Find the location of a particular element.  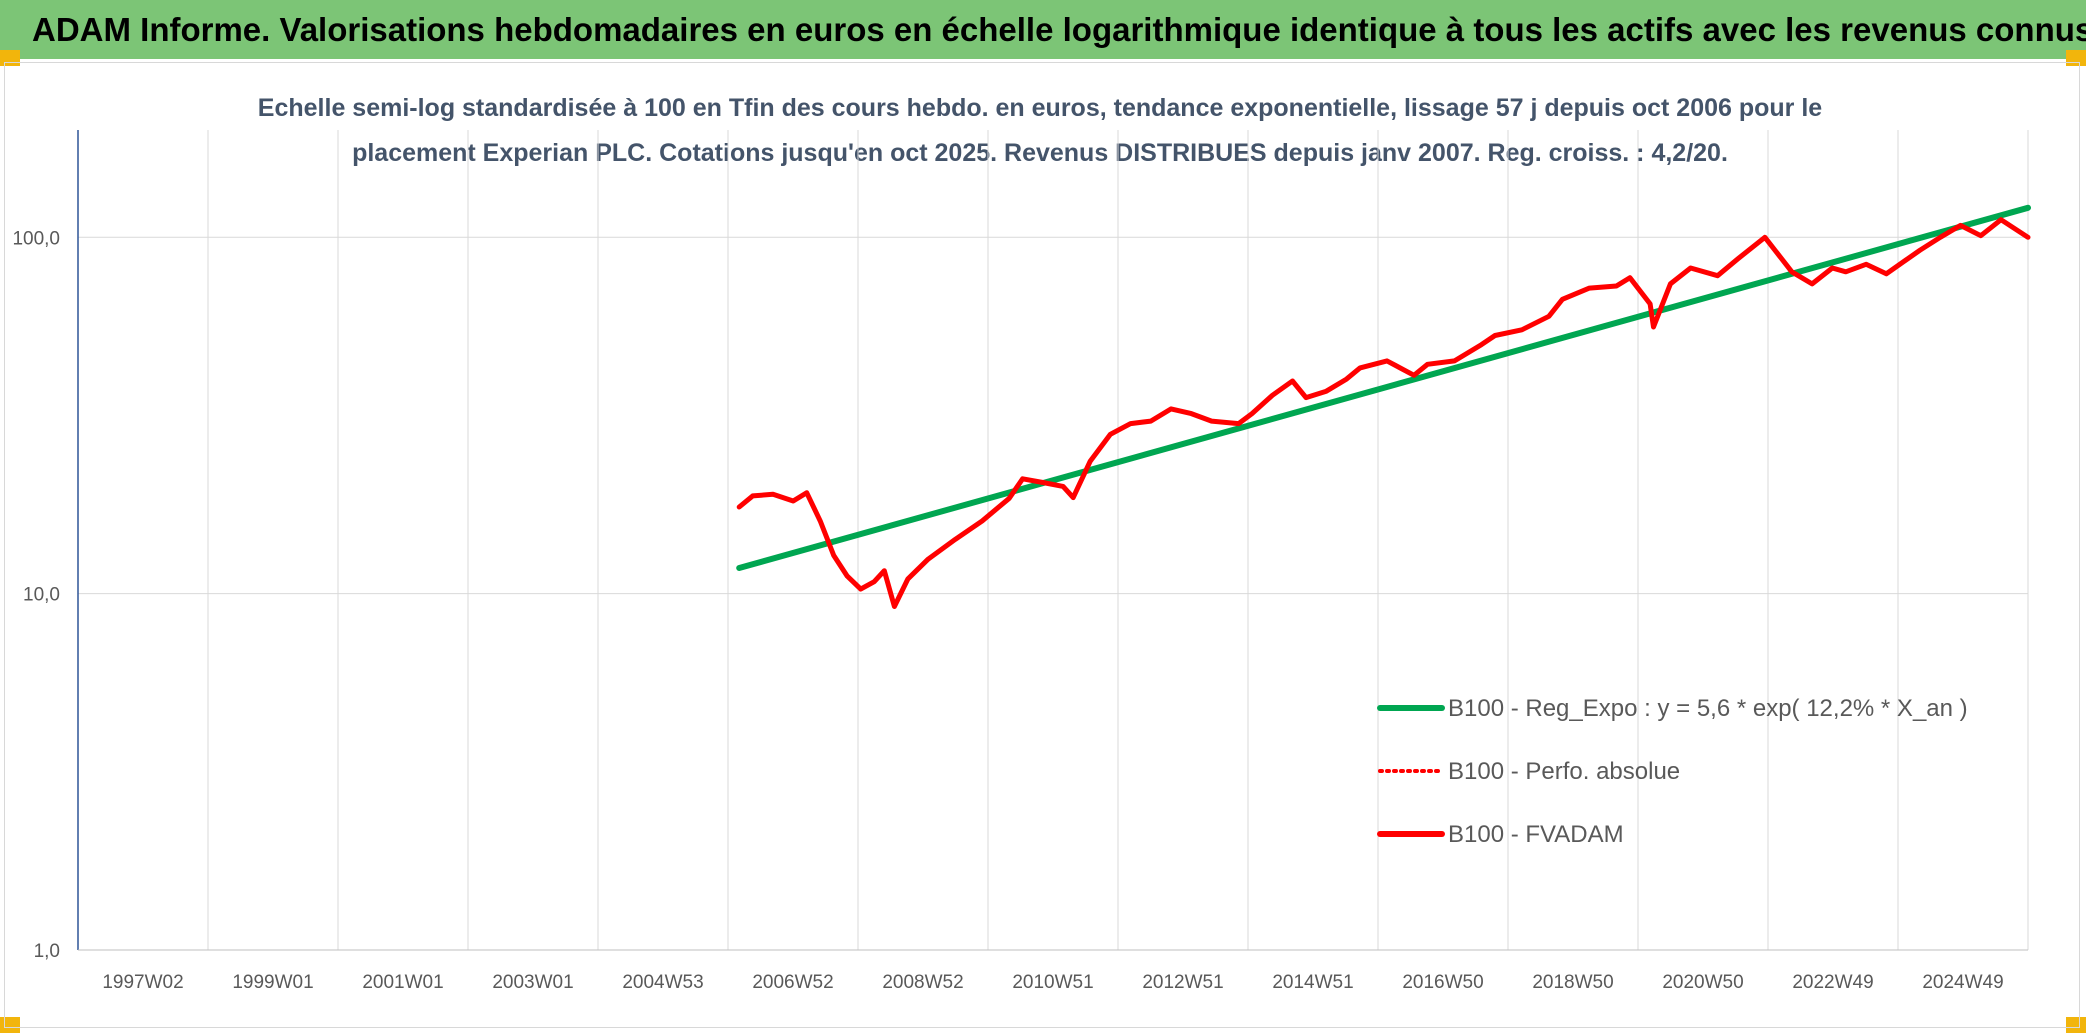

legend-label: B100 - Perfo. absolue is located at coordinates (1564, 771).